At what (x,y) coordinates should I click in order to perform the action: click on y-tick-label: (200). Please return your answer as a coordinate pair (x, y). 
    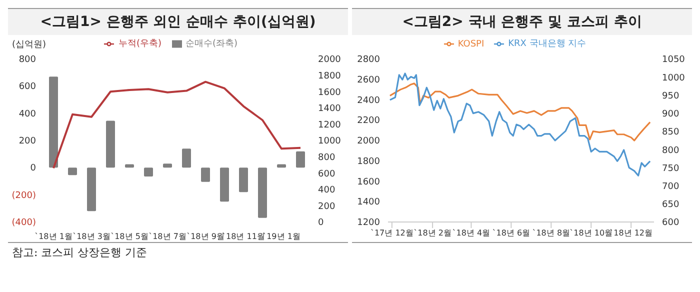
    Looking at the image, I should click on (24, 195).